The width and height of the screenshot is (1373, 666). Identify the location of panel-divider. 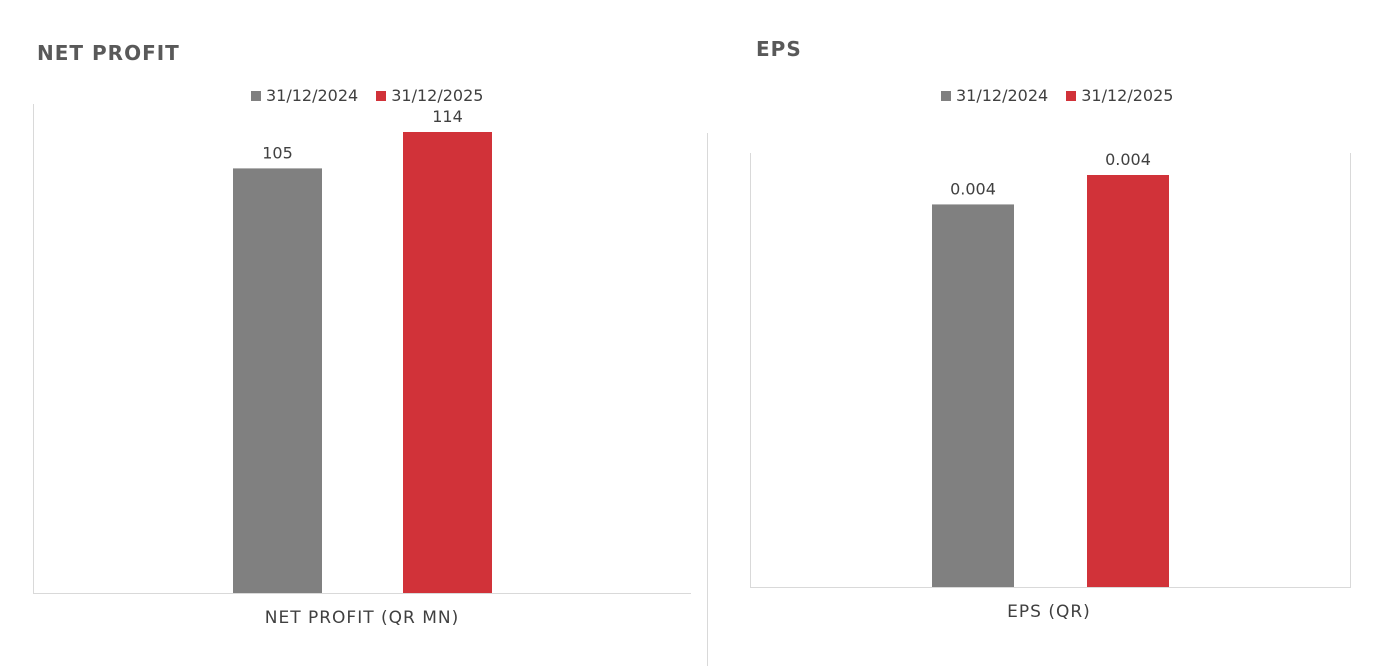
(707, 399).